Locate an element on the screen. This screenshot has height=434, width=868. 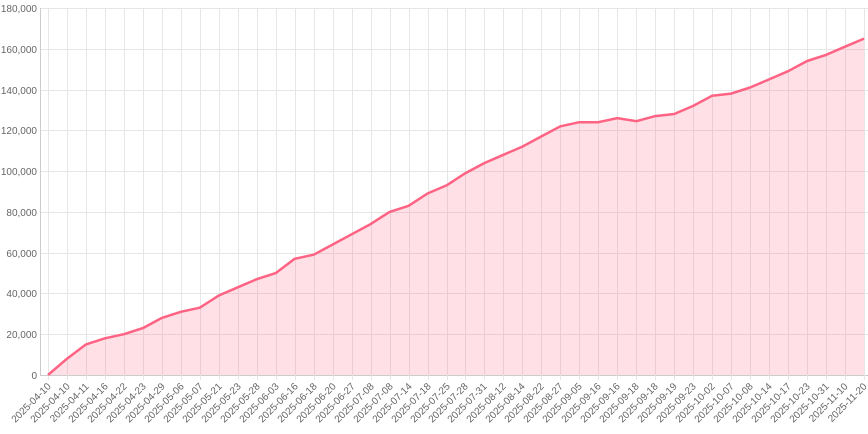
y-tick-label: 160,000 is located at coordinates (19, 50).